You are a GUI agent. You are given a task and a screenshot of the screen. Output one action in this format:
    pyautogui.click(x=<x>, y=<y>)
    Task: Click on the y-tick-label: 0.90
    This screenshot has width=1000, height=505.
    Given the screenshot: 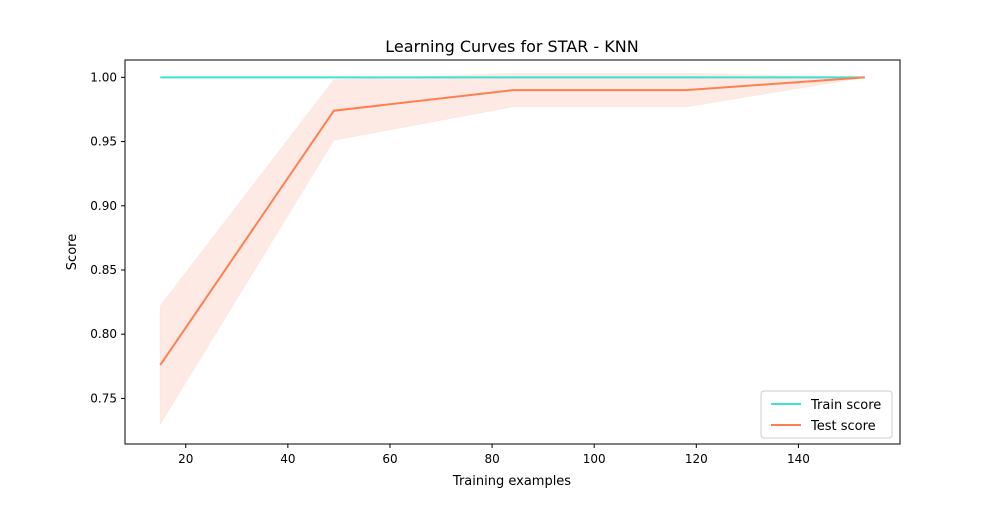 What is the action you would take?
    pyautogui.click(x=103, y=206)
    